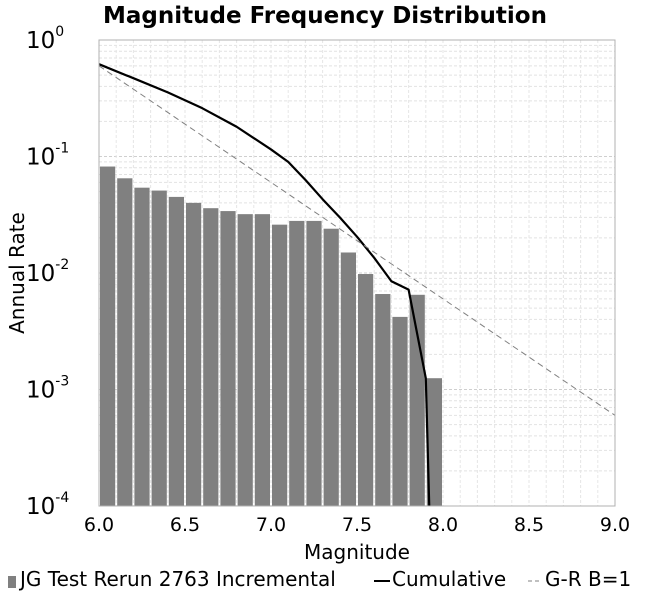  I want to click on y-tick-label: 10⁻², so click(47, 272).